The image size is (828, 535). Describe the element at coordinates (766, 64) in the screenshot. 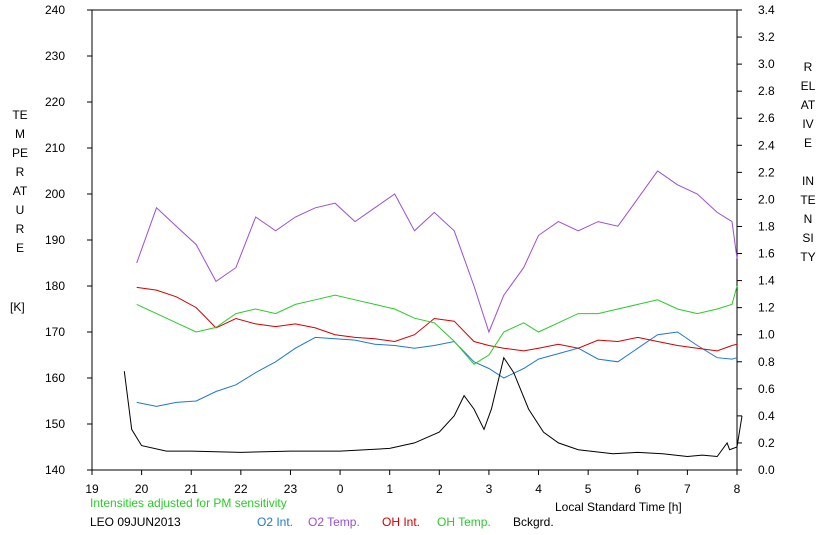

I see `y-right-tick-label: 3.0` at that location.